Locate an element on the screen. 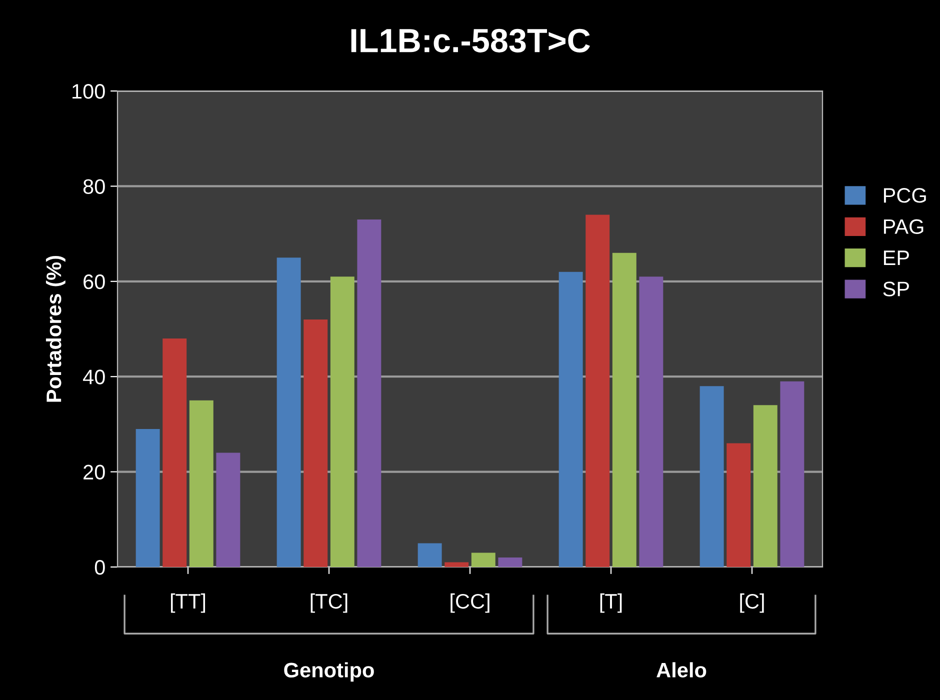  x-tick-label: [C] is located at coordinates (752, 603).